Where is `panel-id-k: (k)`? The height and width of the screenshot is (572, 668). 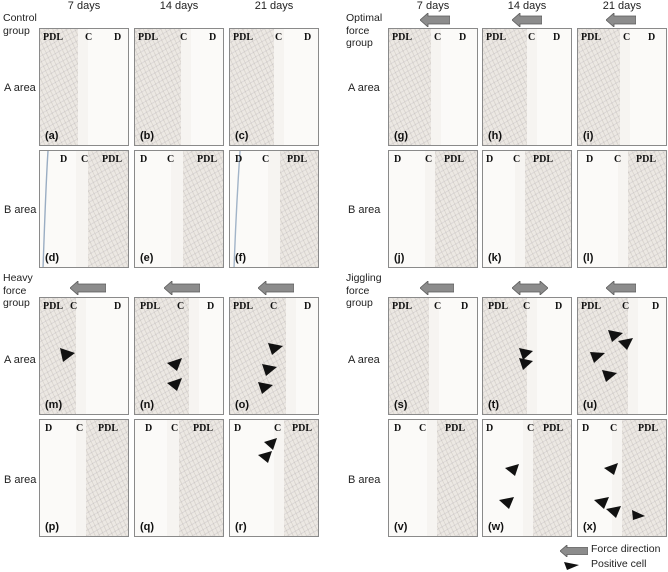
panel-id-k: (k) is located at coordinates (495, 258).